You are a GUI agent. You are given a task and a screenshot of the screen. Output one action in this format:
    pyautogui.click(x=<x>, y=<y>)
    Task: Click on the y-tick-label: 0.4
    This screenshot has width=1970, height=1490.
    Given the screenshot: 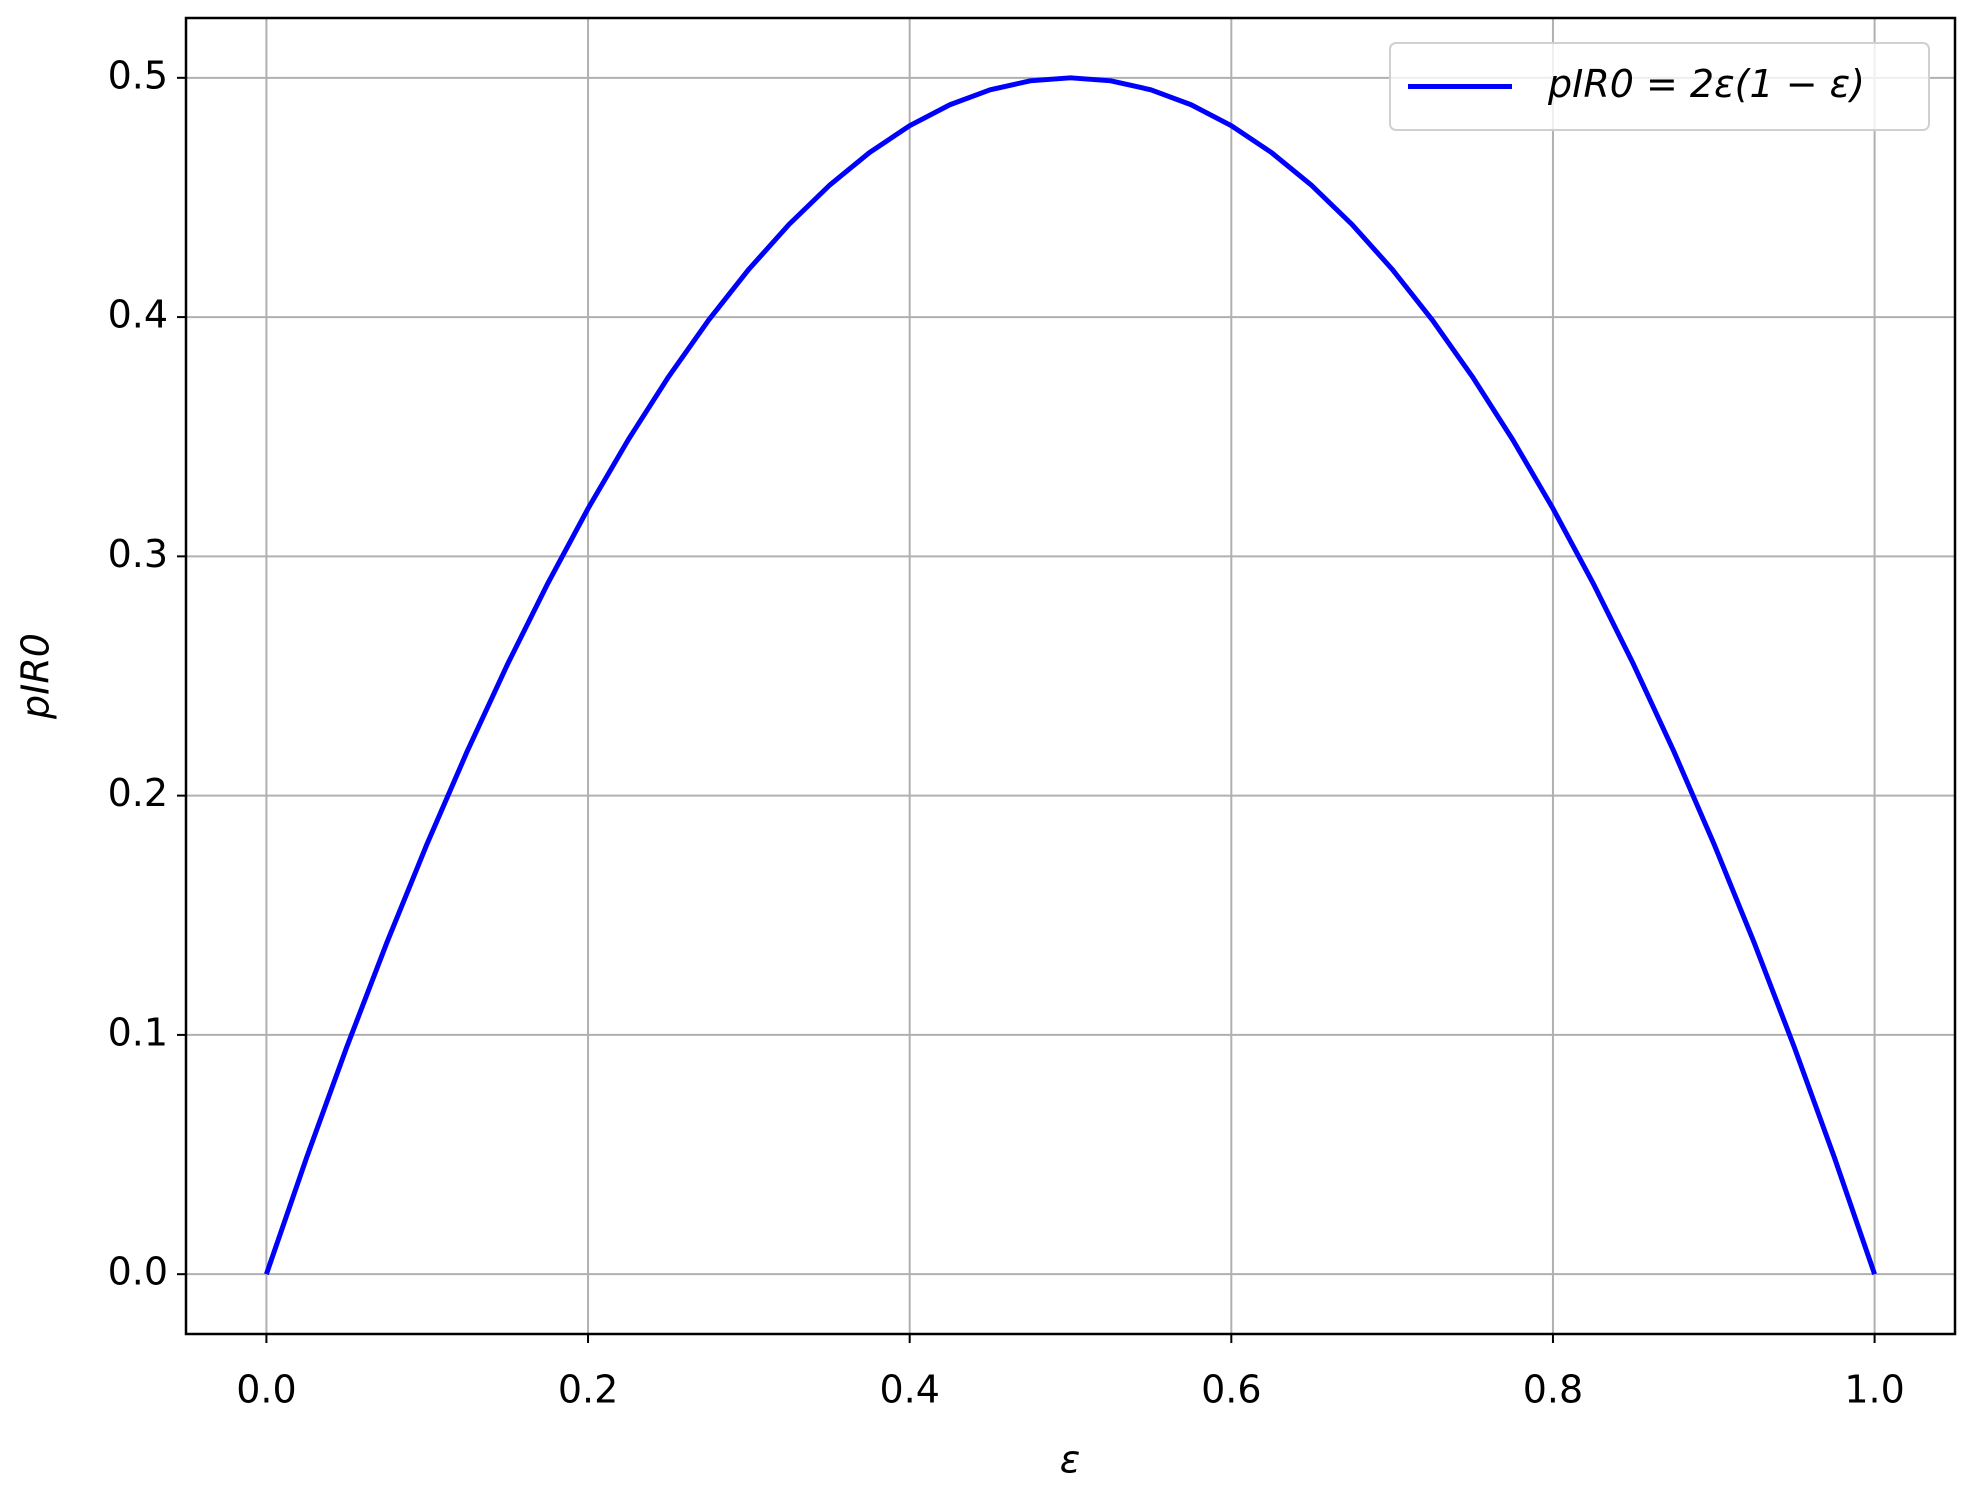 What is the action you would take?
    pyautogui.click(x=138, y=315)
    